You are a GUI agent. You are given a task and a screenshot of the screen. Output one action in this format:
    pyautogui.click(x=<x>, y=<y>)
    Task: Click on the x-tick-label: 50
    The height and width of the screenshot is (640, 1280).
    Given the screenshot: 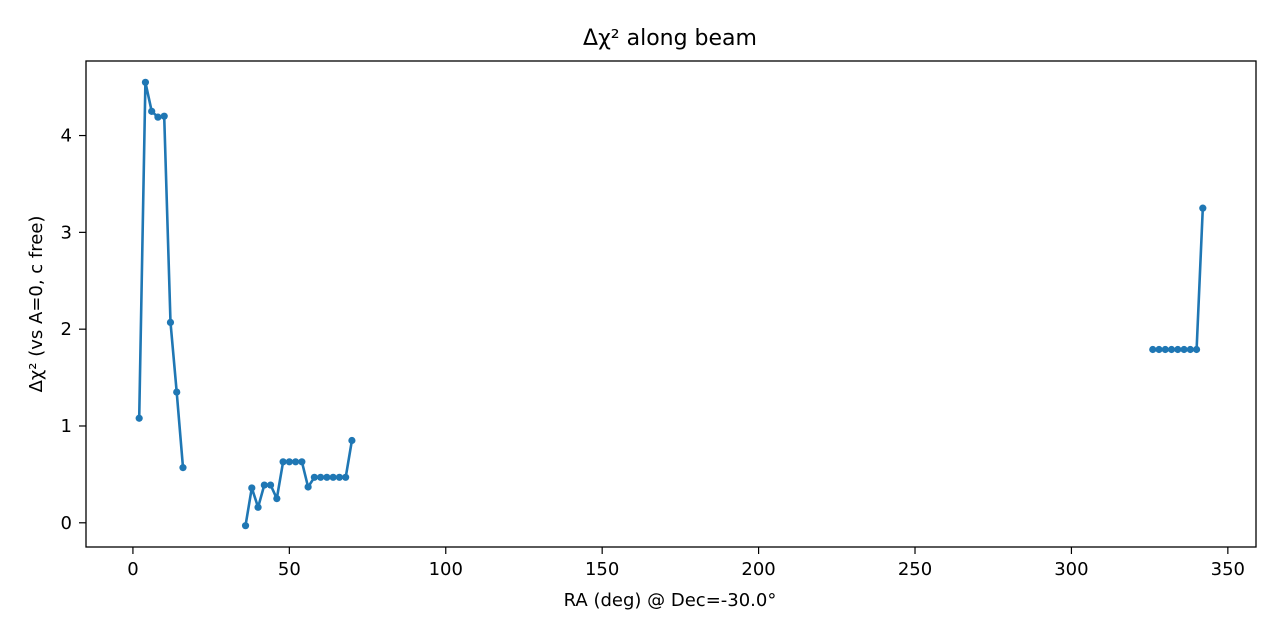 What is the action you would take?
    pyautogui.click(x=289, y=569)
    